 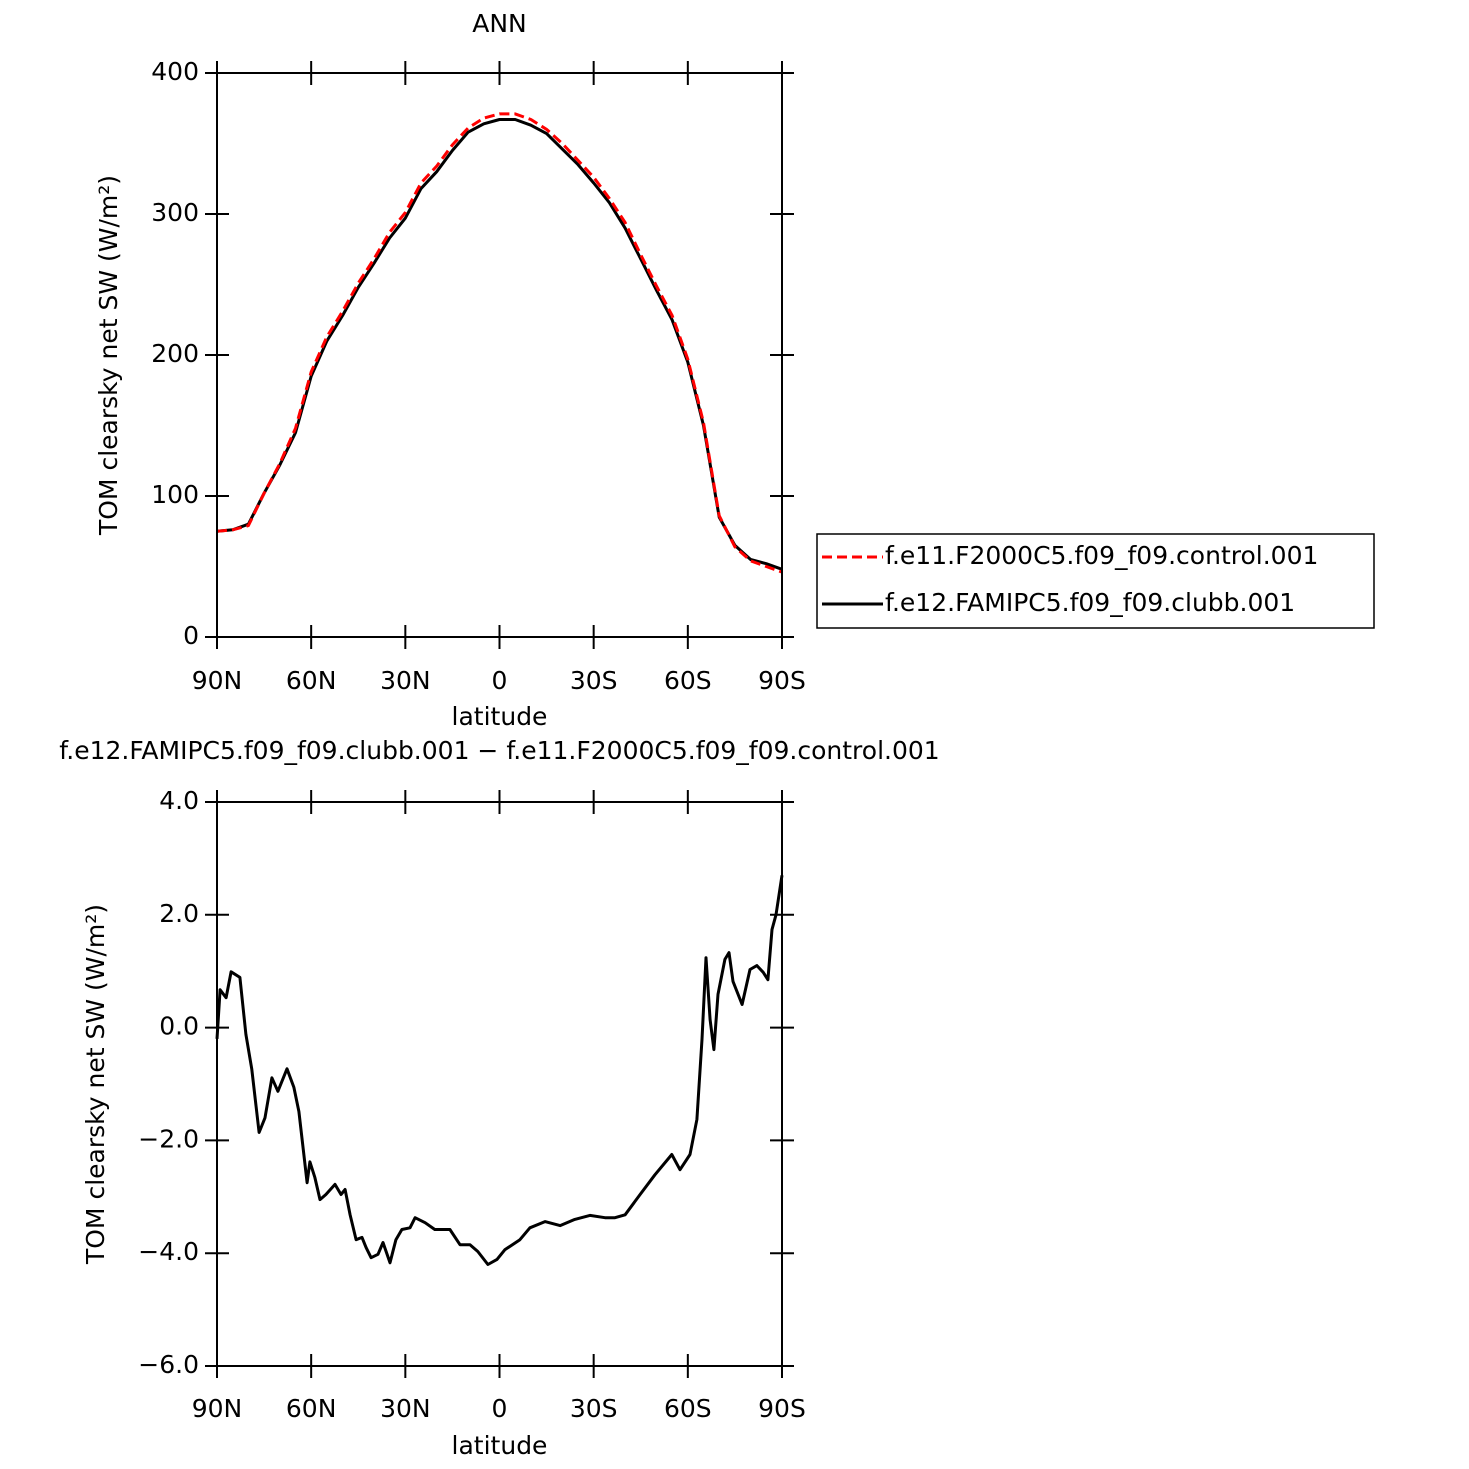 What do you see at coordinates (168, 1364) in the screenshot?
I see `y-tick-label: −6.0` at bounding box center [168, 1364].